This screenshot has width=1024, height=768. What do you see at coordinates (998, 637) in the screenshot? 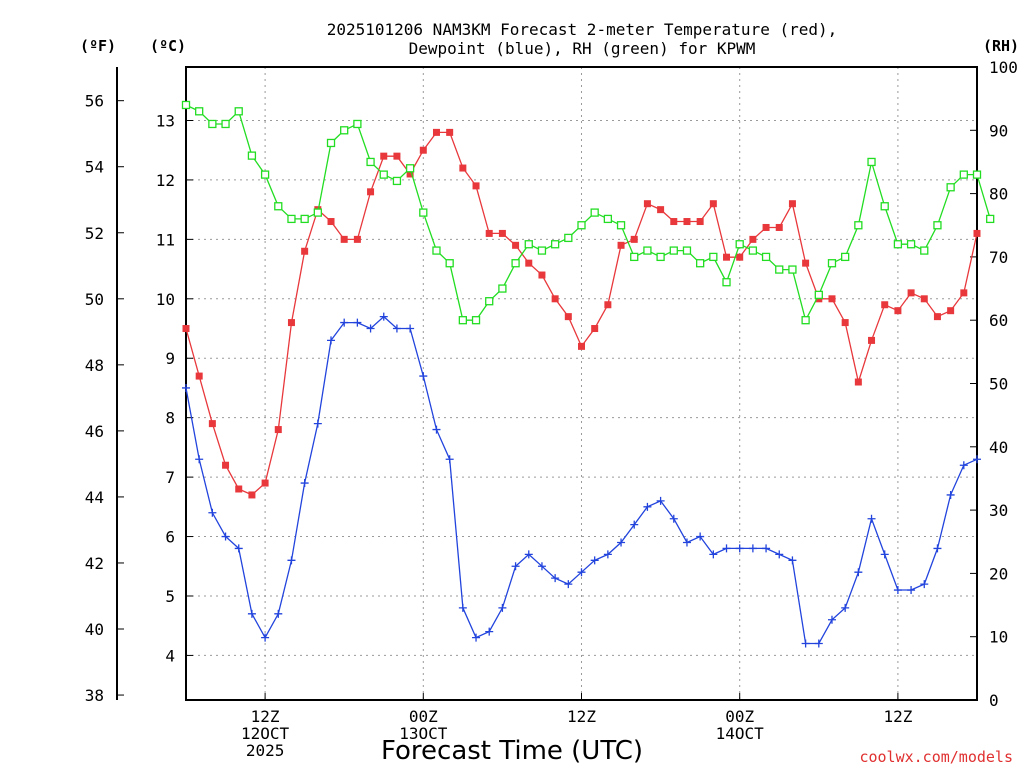
I see `rh-tick-label: 10` at bounding box center [998, 637].